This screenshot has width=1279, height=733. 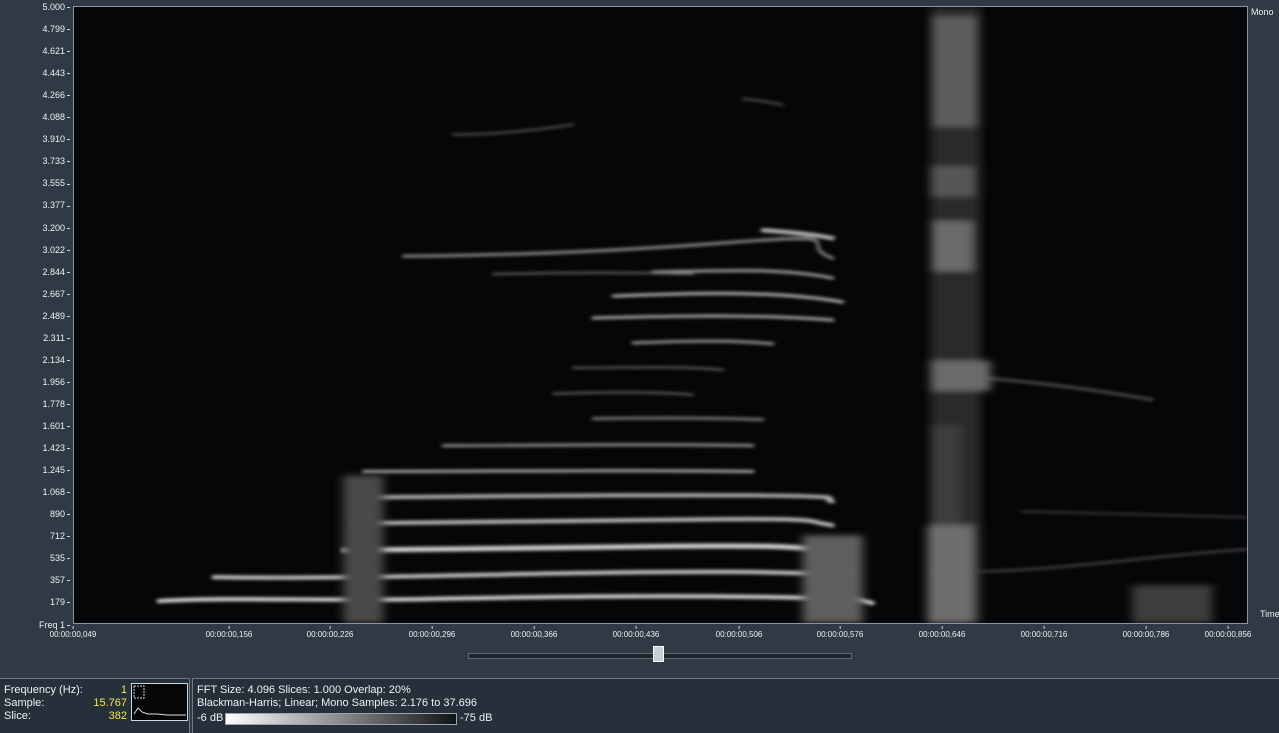 I want to click on y-tick-label: 4.621, so click(x=56, y=51).